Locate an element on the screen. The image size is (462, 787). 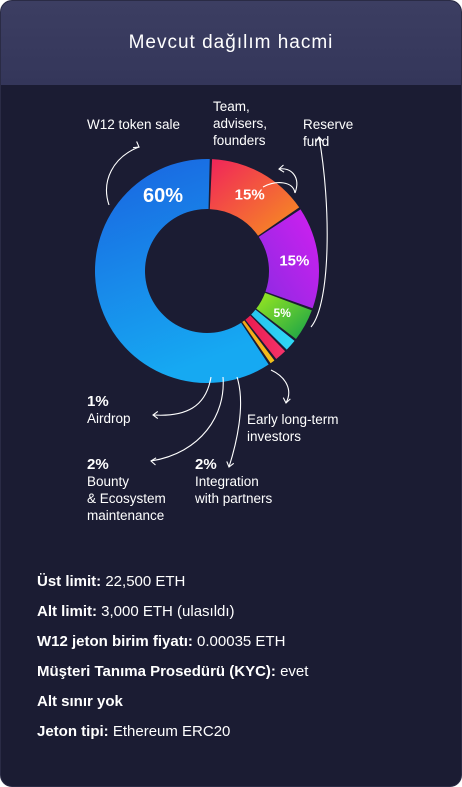
callout-label-bounty-2: maintenance is located at coordinates (125, 515).